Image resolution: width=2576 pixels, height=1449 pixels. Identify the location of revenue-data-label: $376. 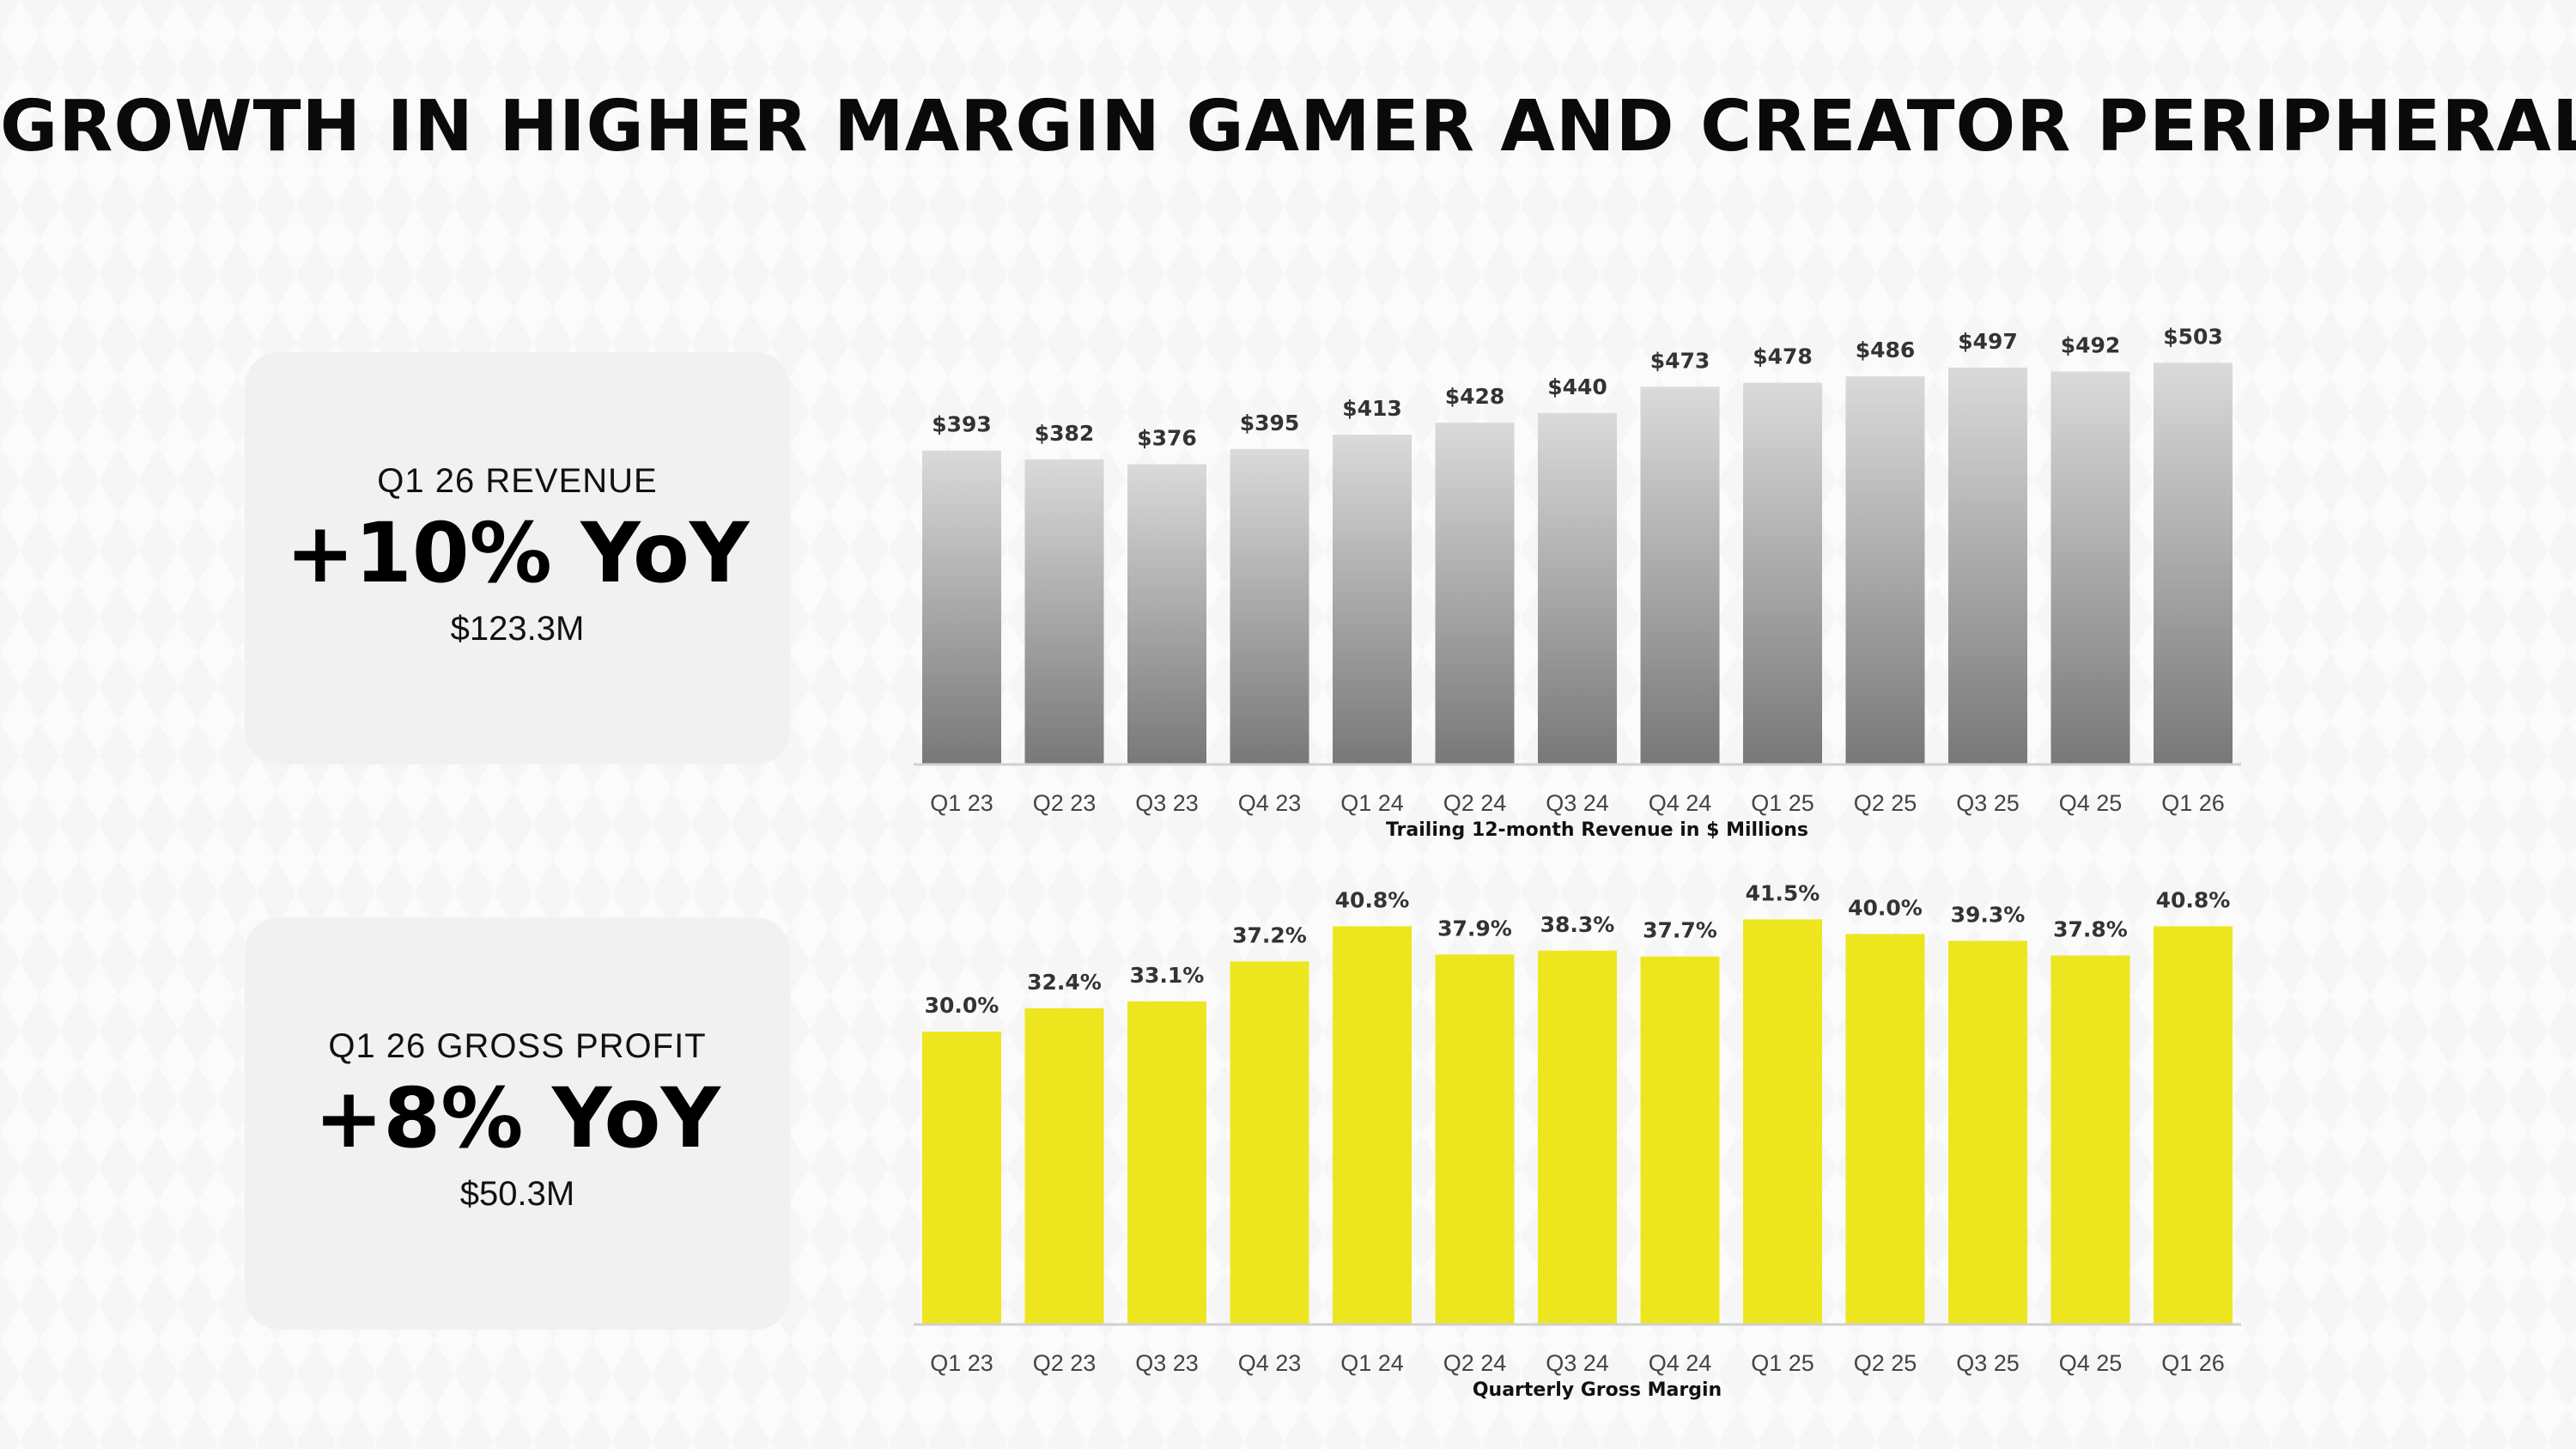
(1167, 437).